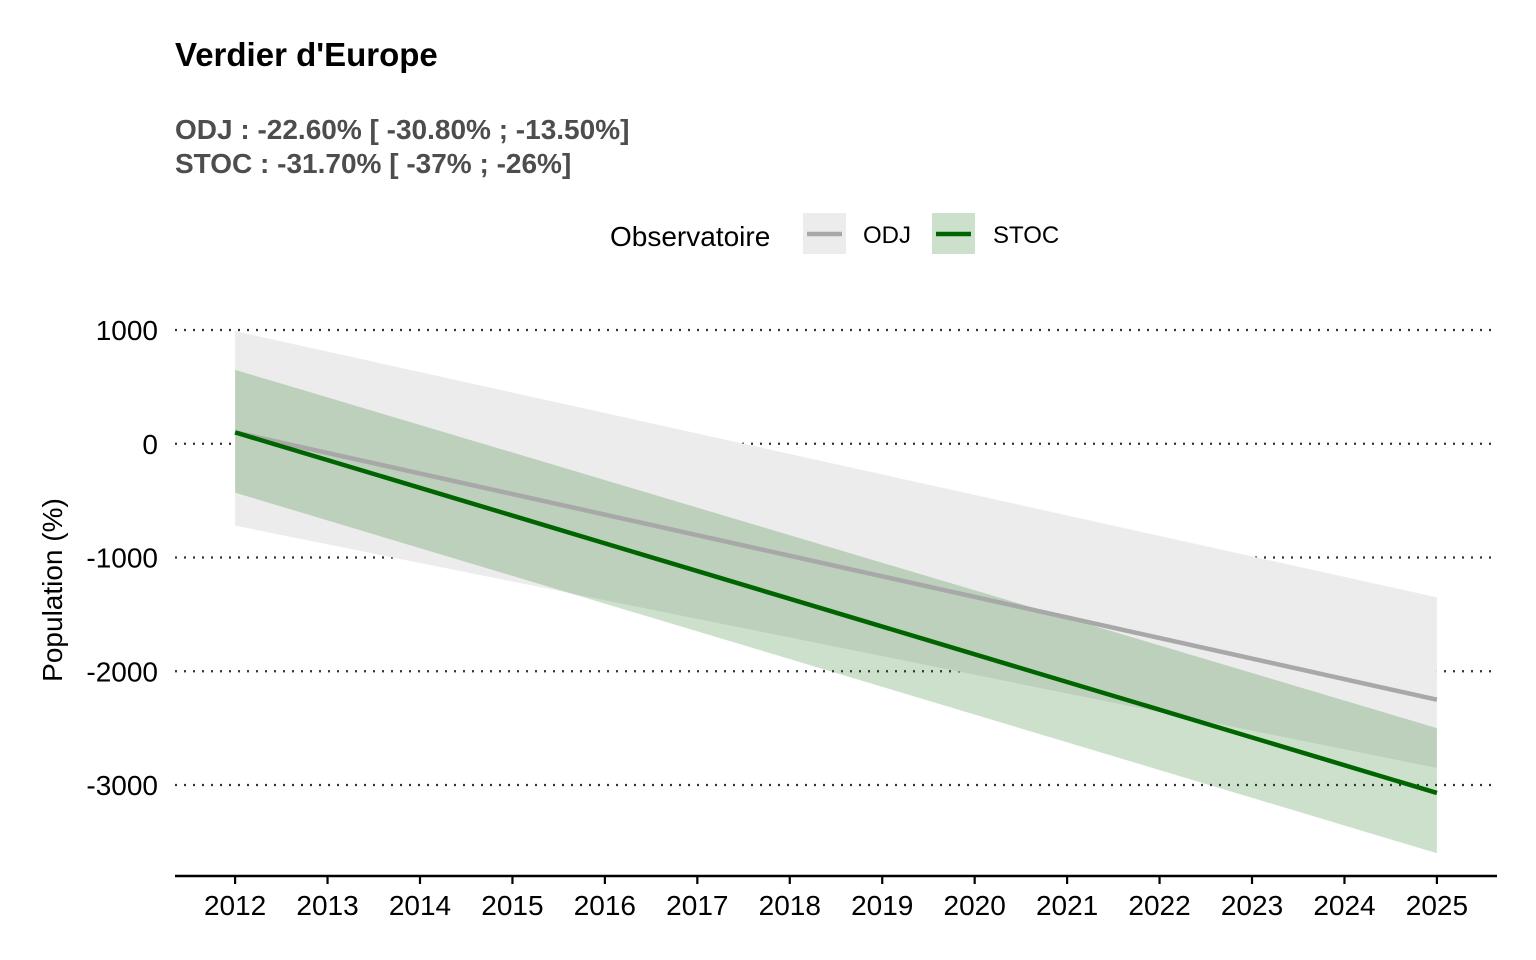  I want to click on x-tick-label: 2012, so click(235, 905).